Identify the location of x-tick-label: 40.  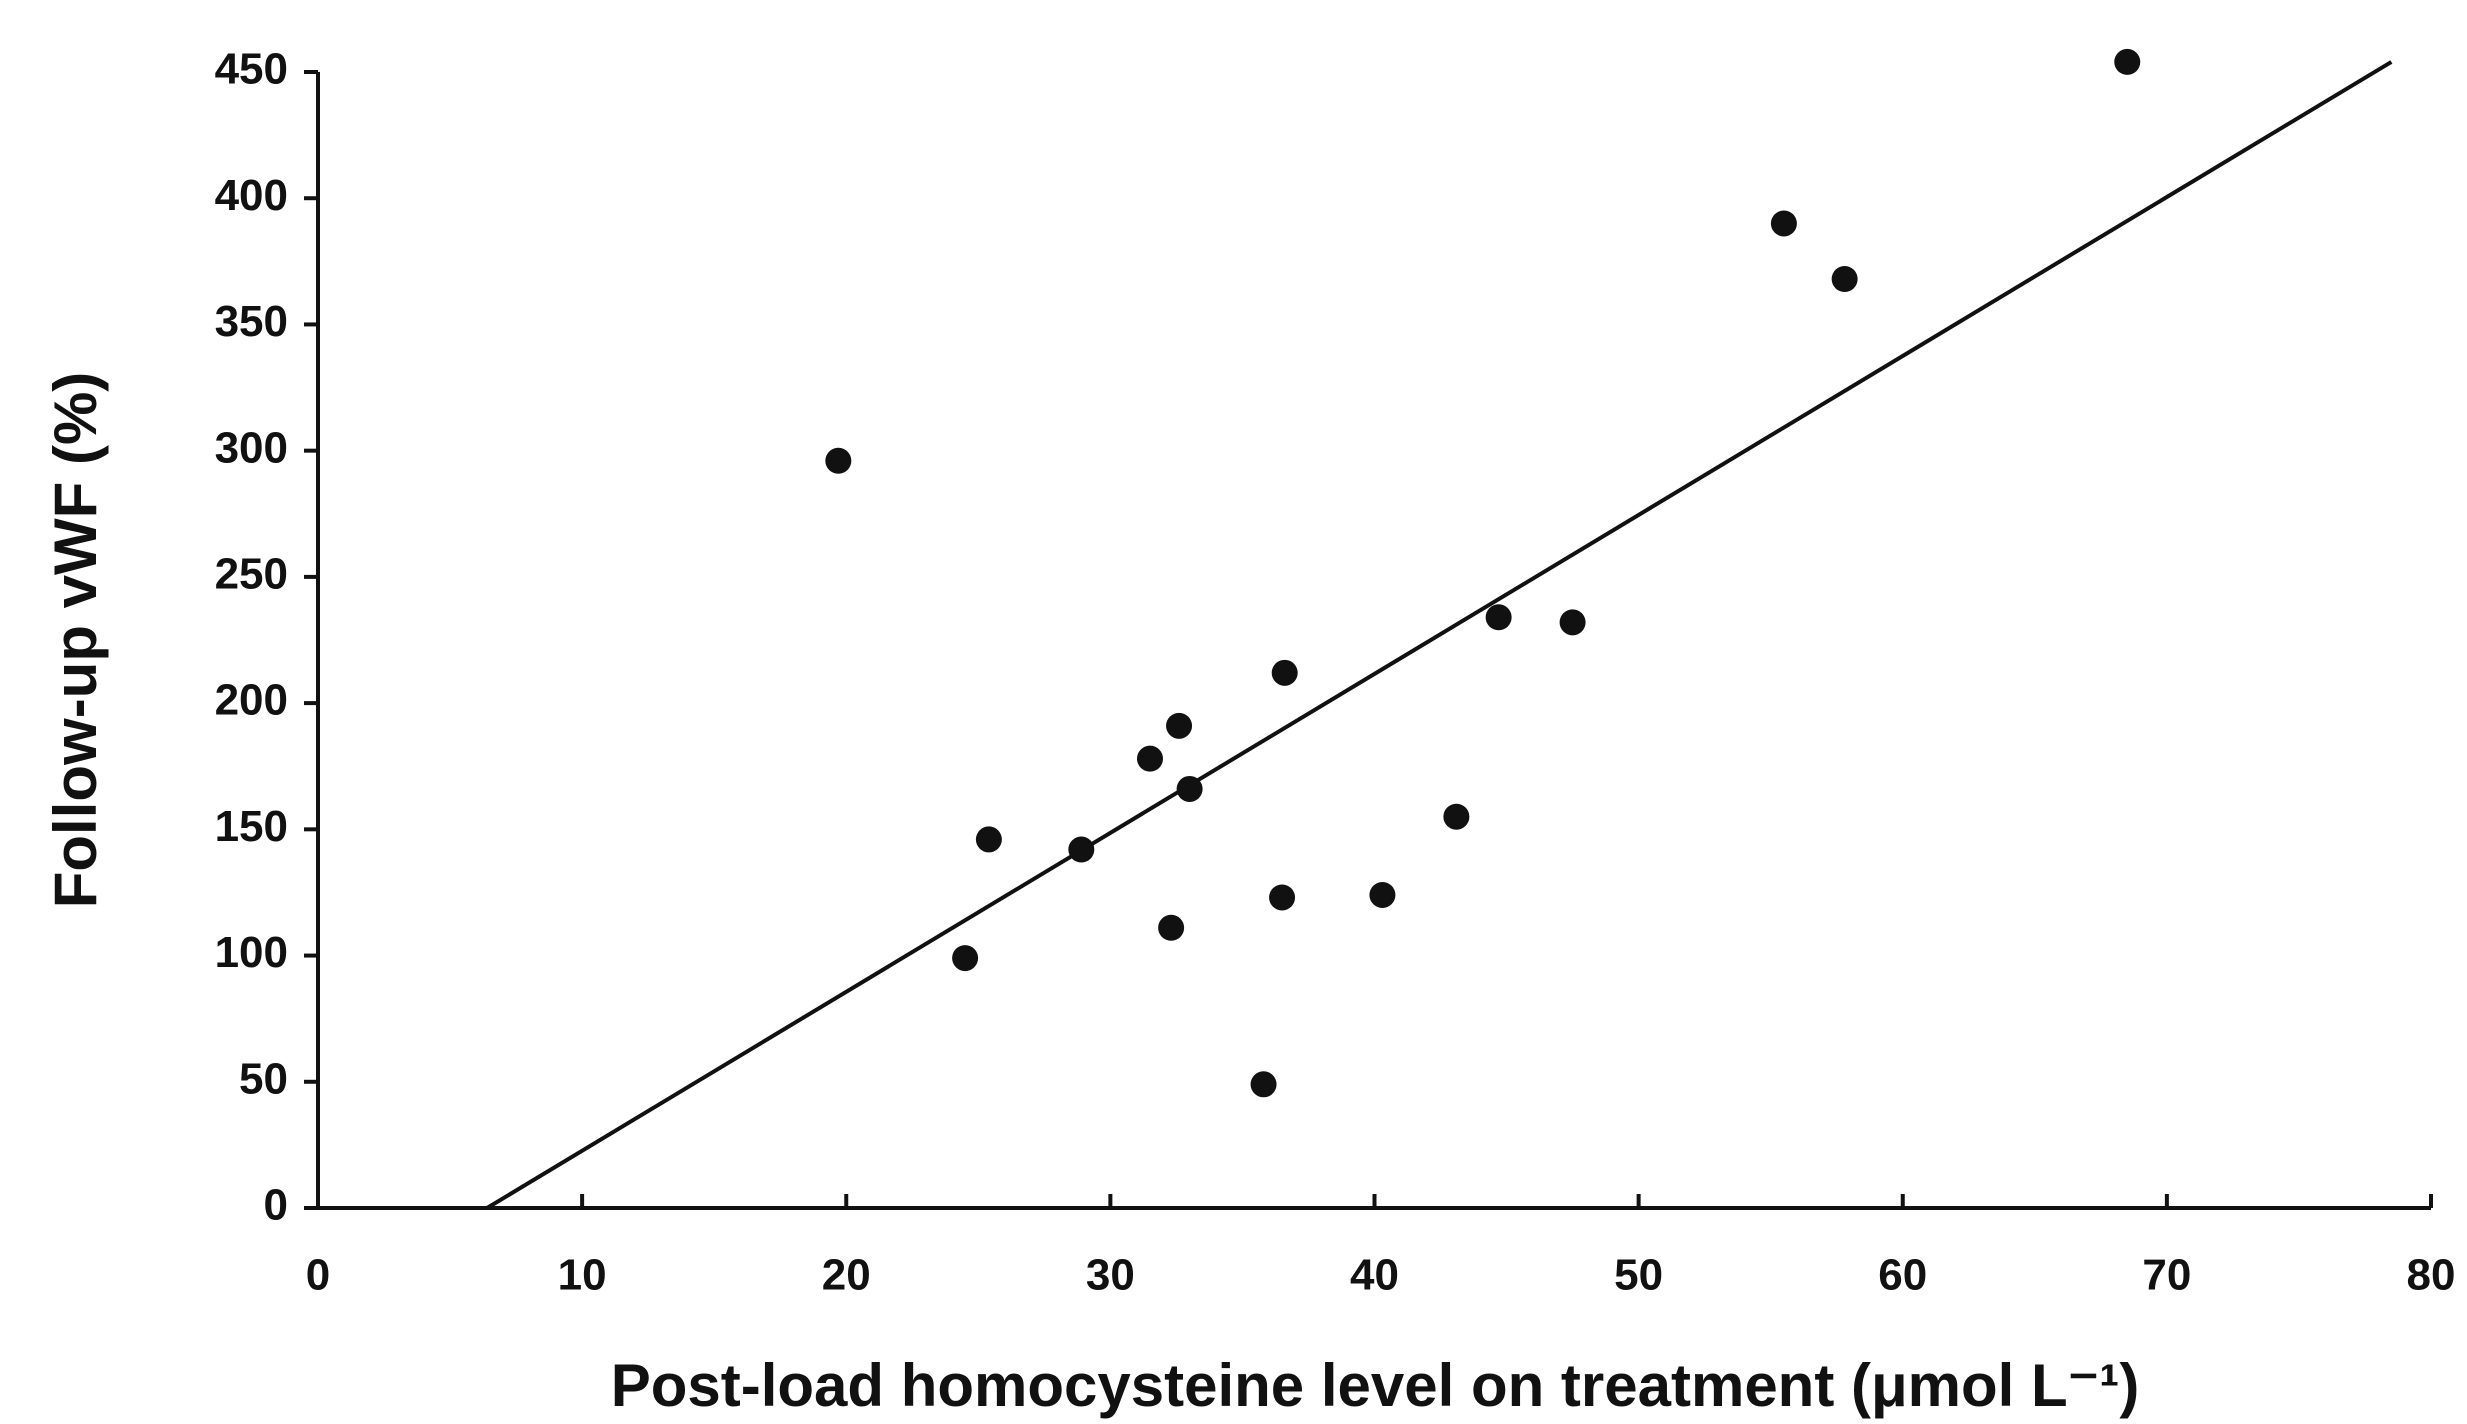
(1374, 1275).